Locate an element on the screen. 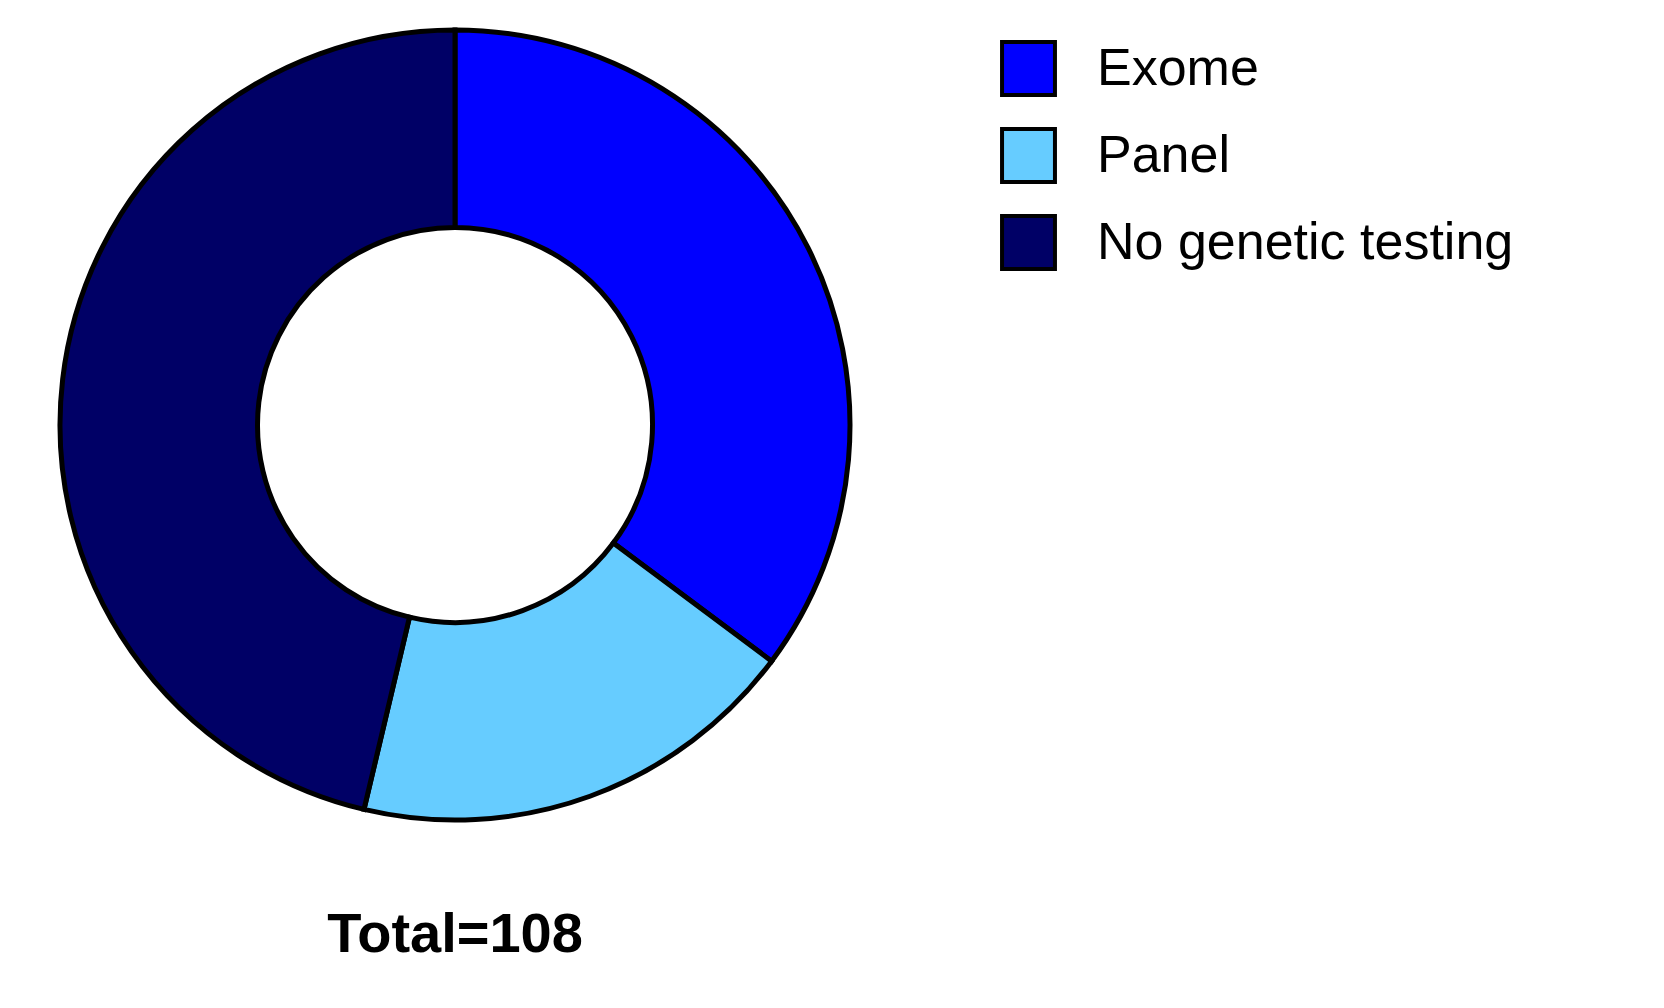 This screenshot has height=1008, width=1664. legend-label: No genetic testing is located at coordinates (1305, 240).